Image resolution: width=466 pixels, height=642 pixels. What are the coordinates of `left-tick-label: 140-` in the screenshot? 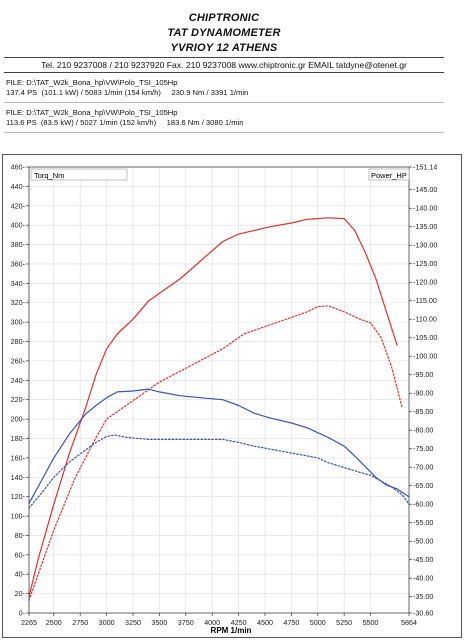 It's located at (18, 477).